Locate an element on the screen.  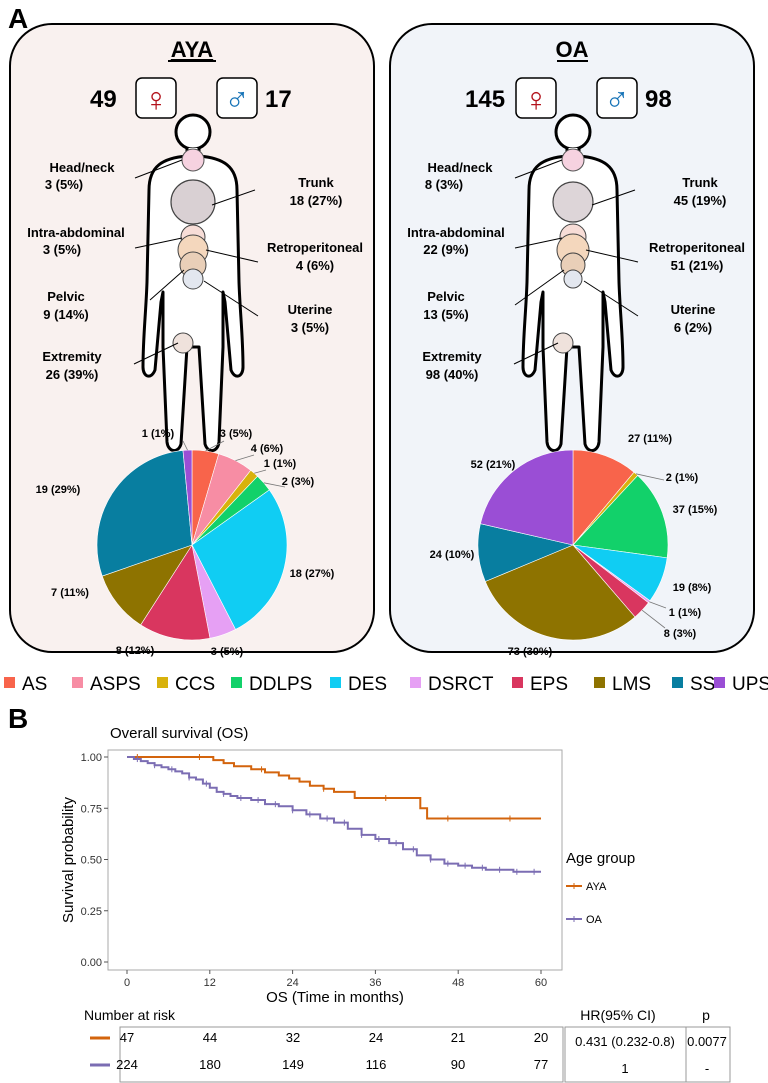
pie-slice-label: 8 (12%) is located at coordinates (135, 651).